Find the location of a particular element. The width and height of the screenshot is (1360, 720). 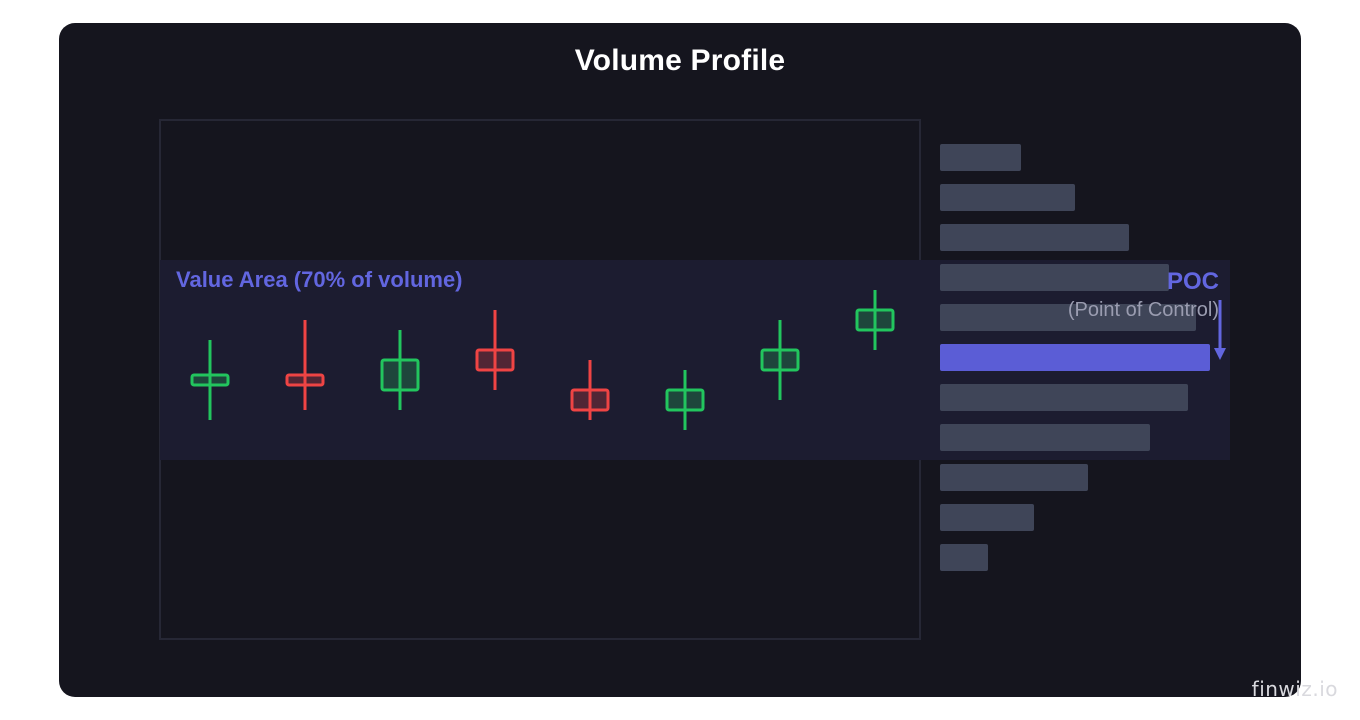

page-title: Volume Profile is located at coordinates (680, 60).